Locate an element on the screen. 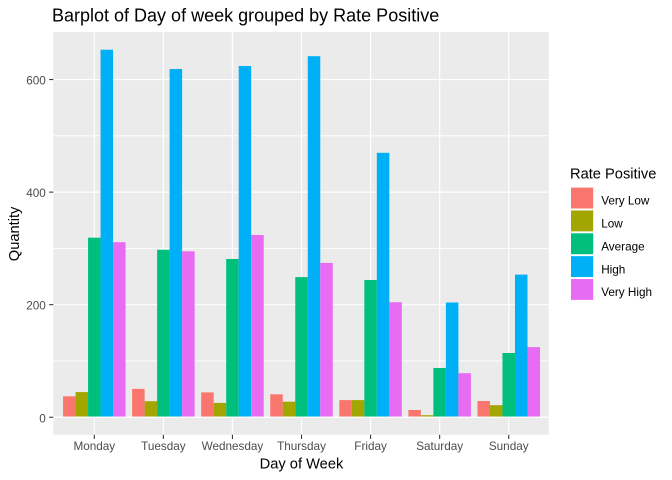  svg-text: 600 is located at coordinates (36, 81).